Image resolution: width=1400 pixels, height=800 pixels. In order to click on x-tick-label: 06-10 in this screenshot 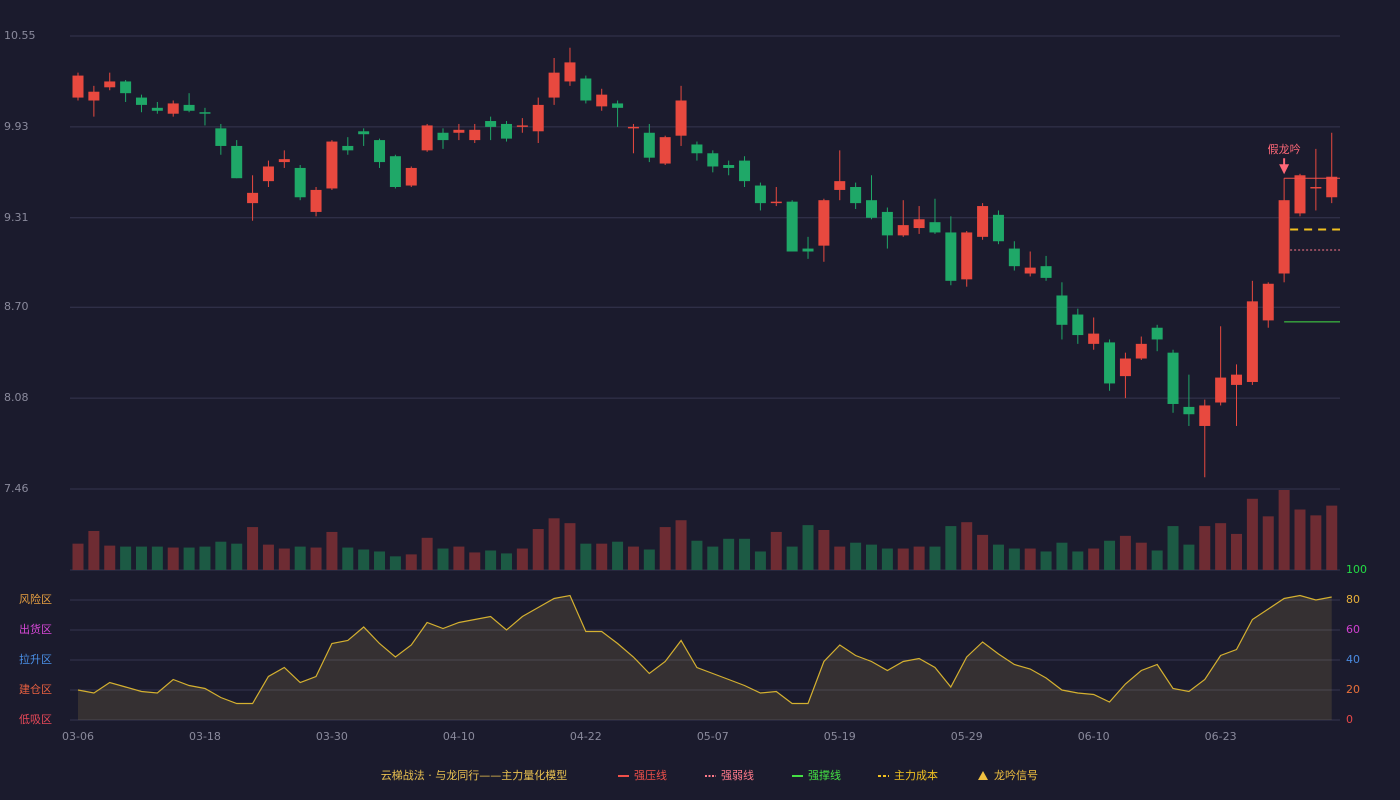, I will do `click(1094, 736)`.